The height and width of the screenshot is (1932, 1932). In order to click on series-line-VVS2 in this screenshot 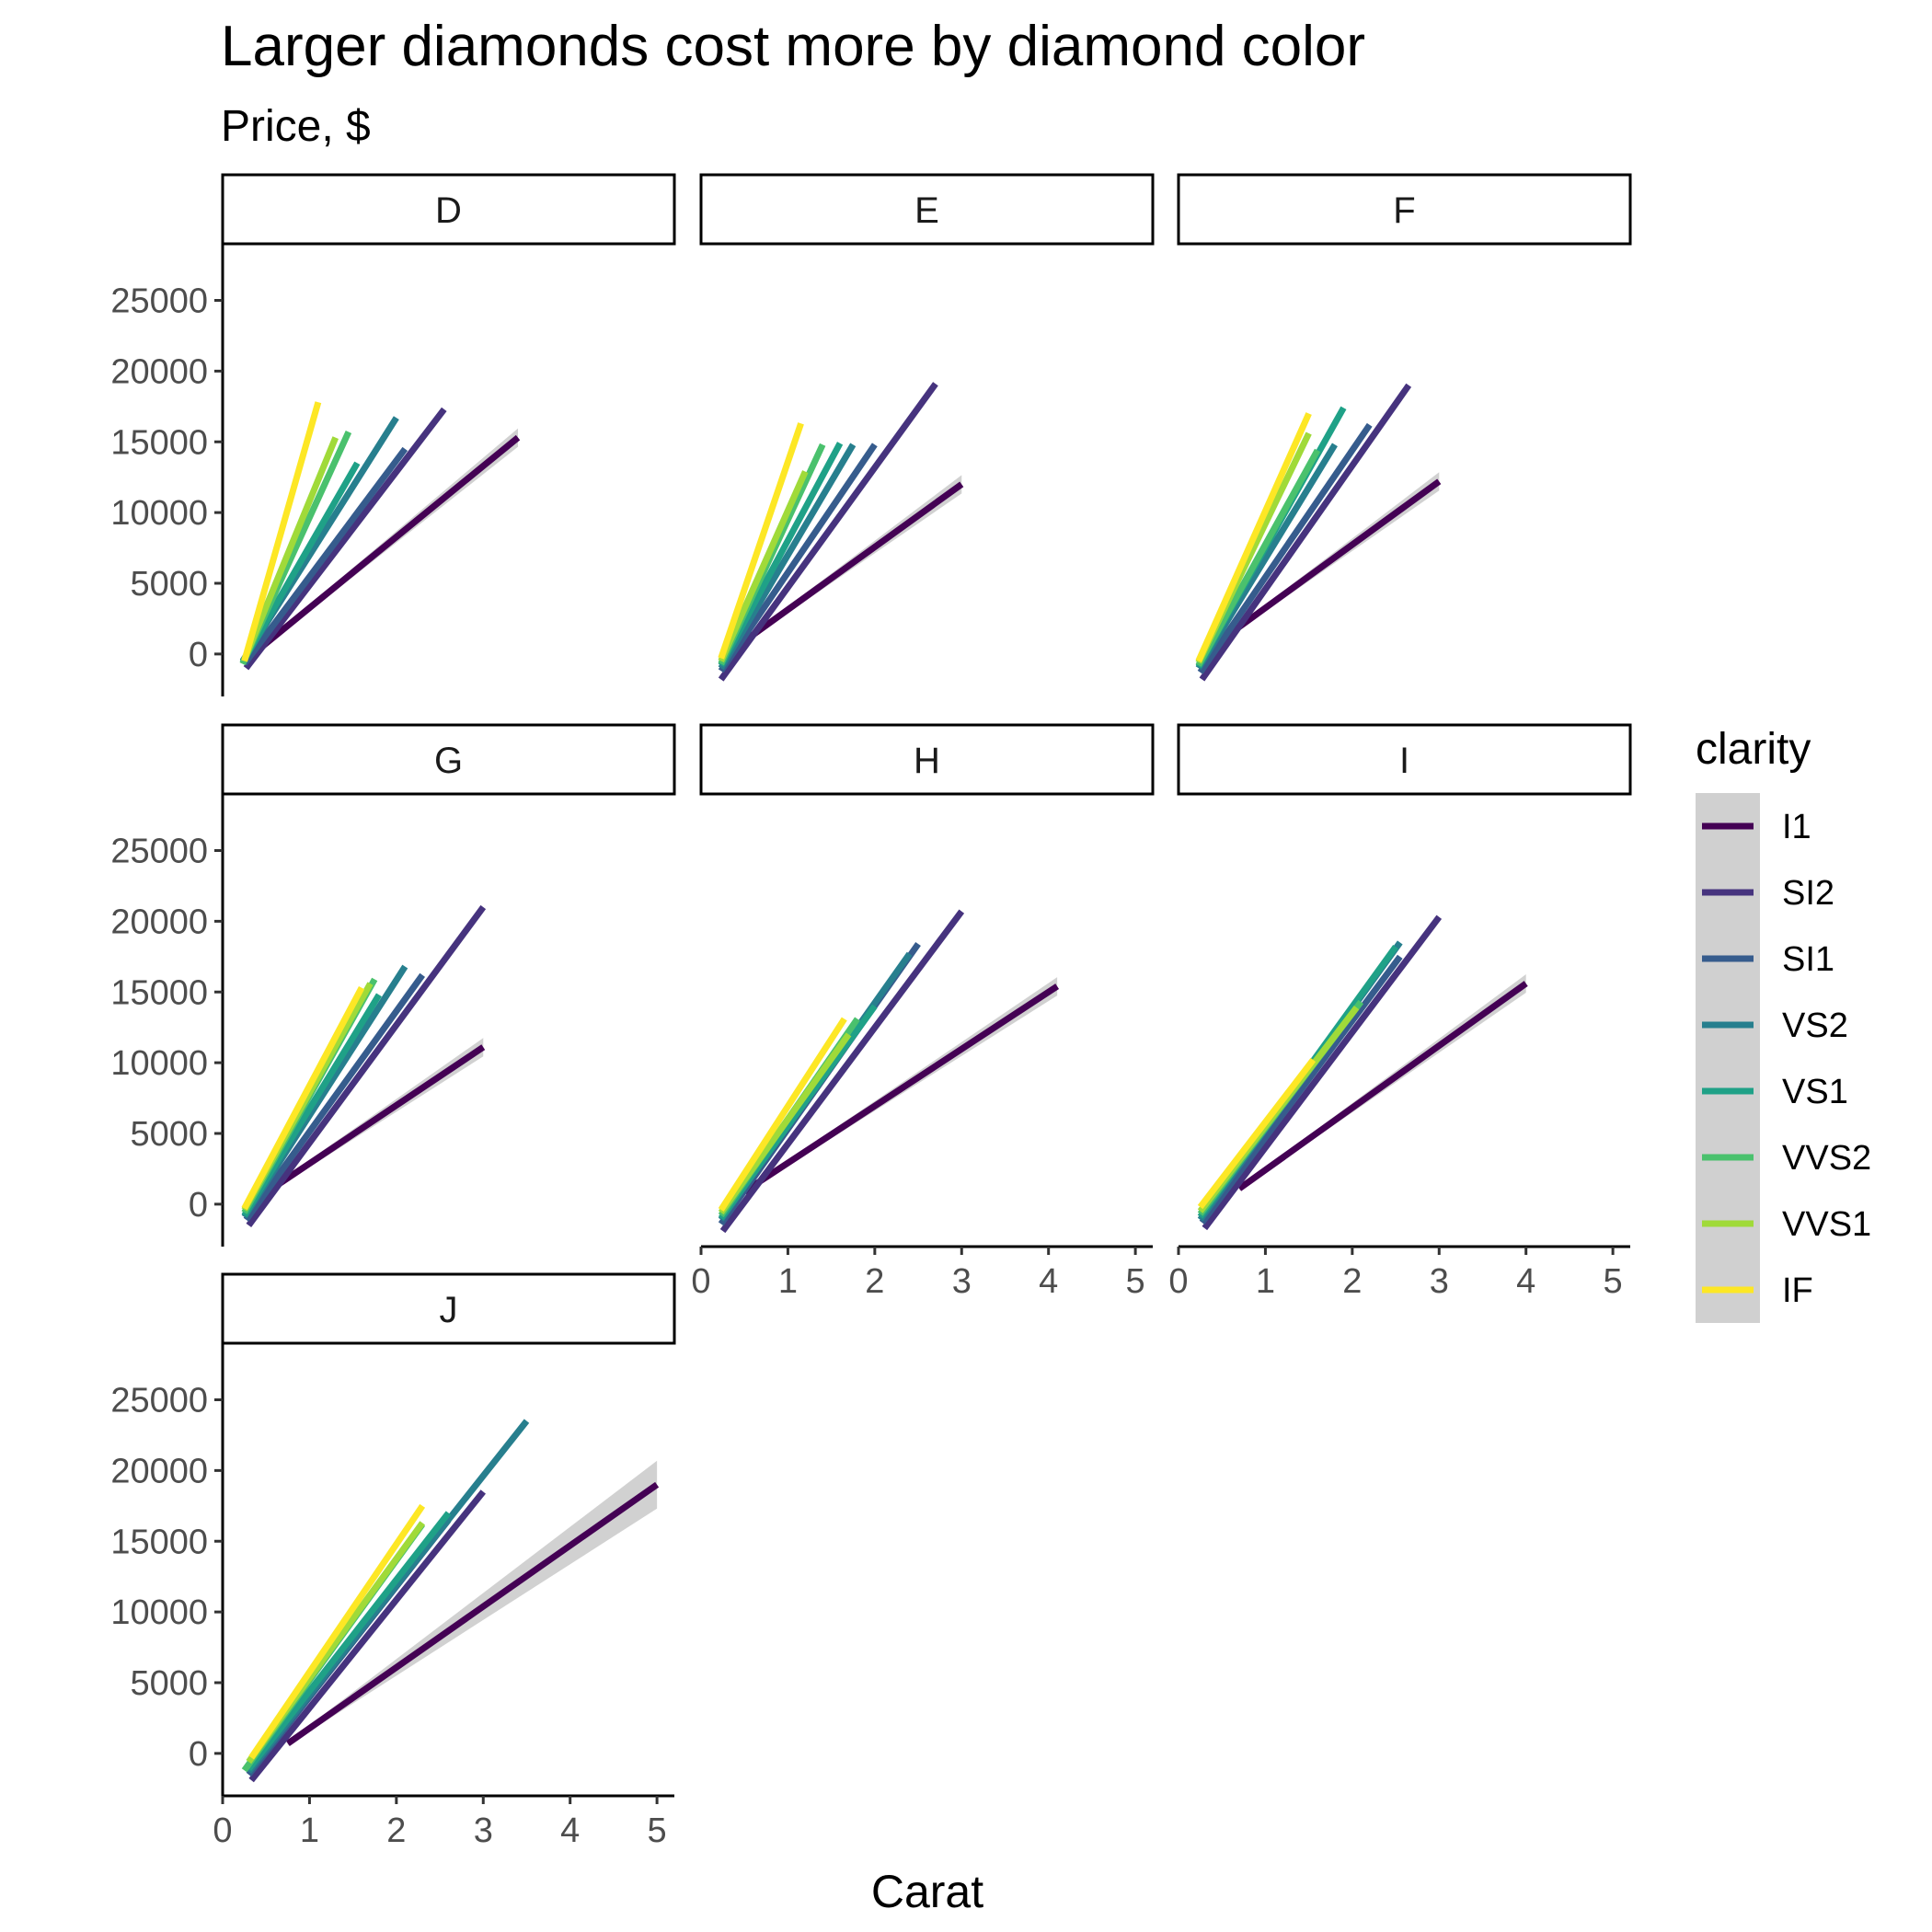, I will do `click(1258, 557)`.